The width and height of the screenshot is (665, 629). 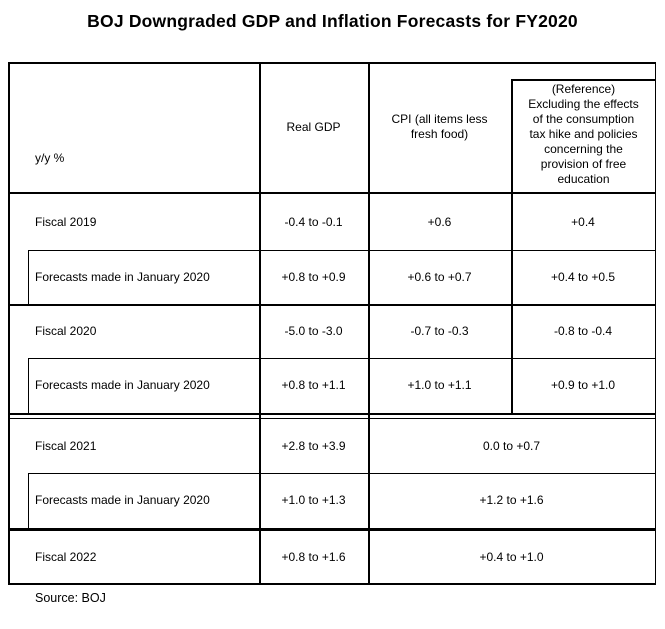 I want to click on reference-header-line: provision of free, so click(x=583, y=164).